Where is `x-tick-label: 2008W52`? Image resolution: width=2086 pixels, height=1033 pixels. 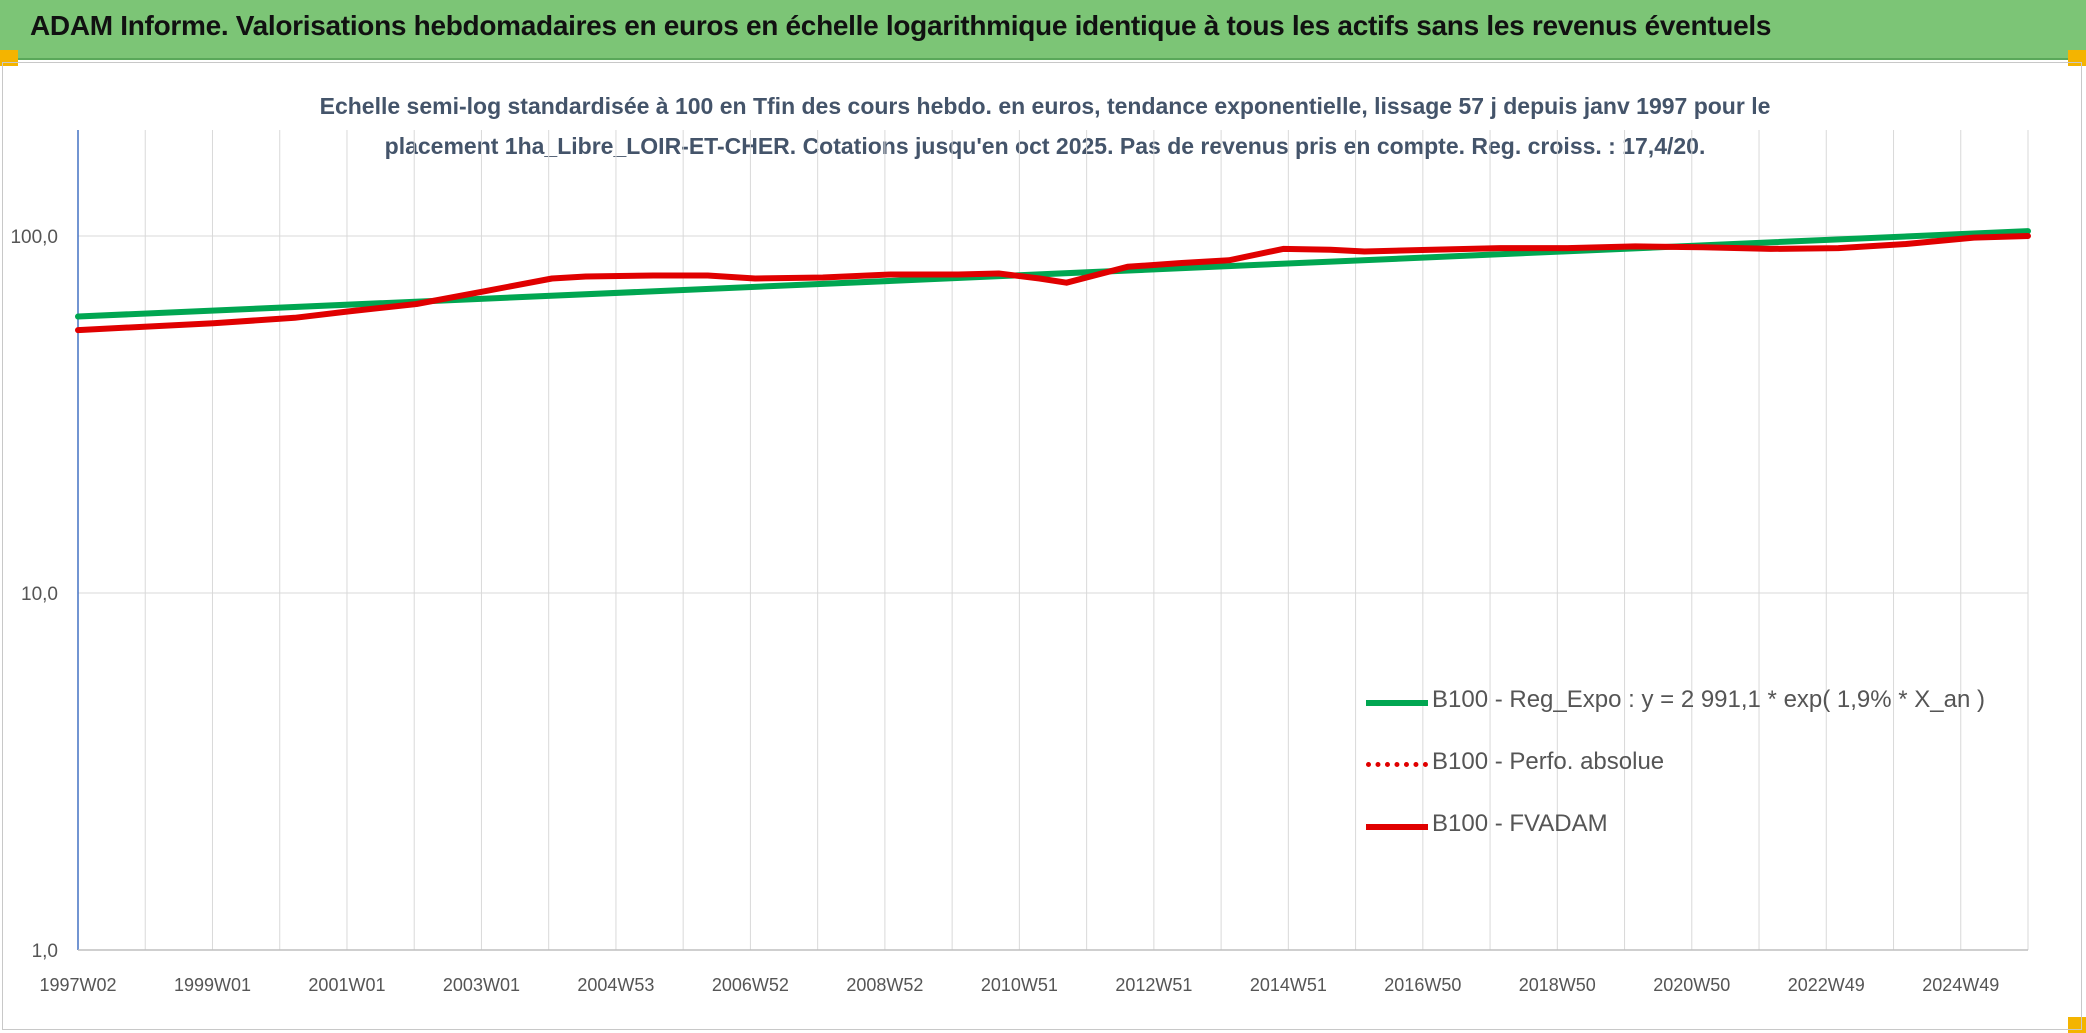 x-tick-label: 2008W52 is located at coordinates (884, 985).